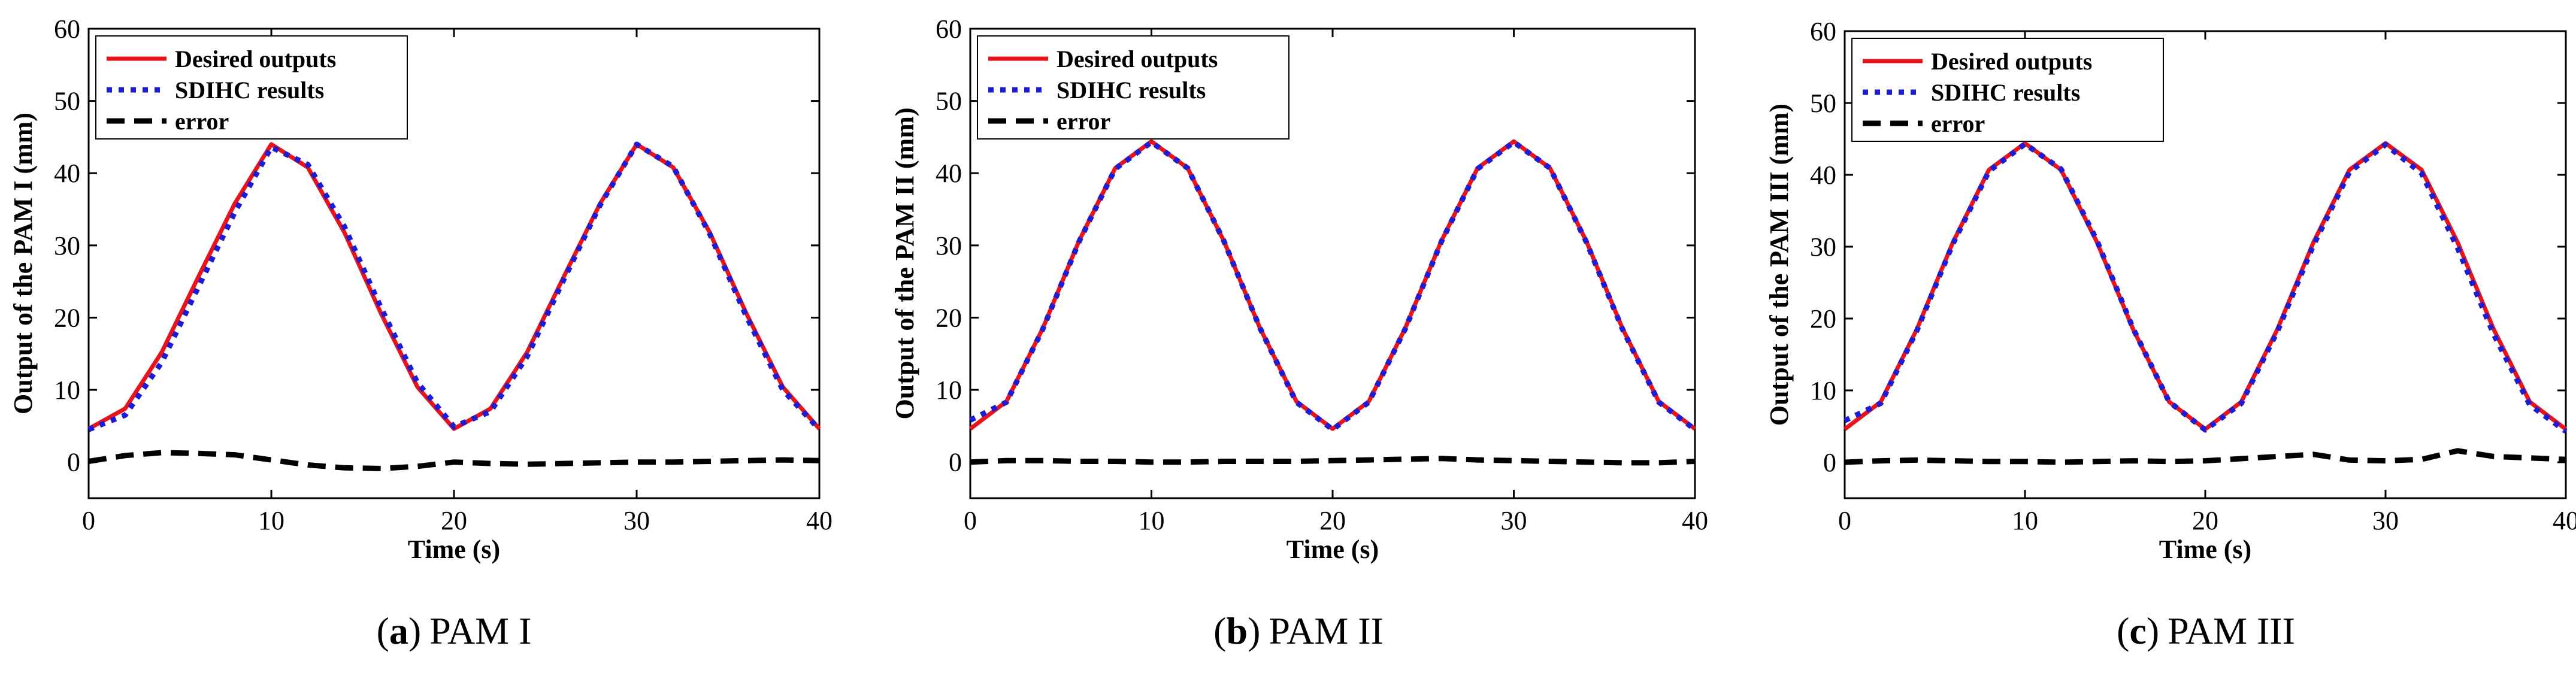 Image resolution: width=2576 pixels, height=676 pixels. Describe the element at coordinates (2205, 520) in the screenshot. I see `chart-c-xtick-label: 20` at that location.